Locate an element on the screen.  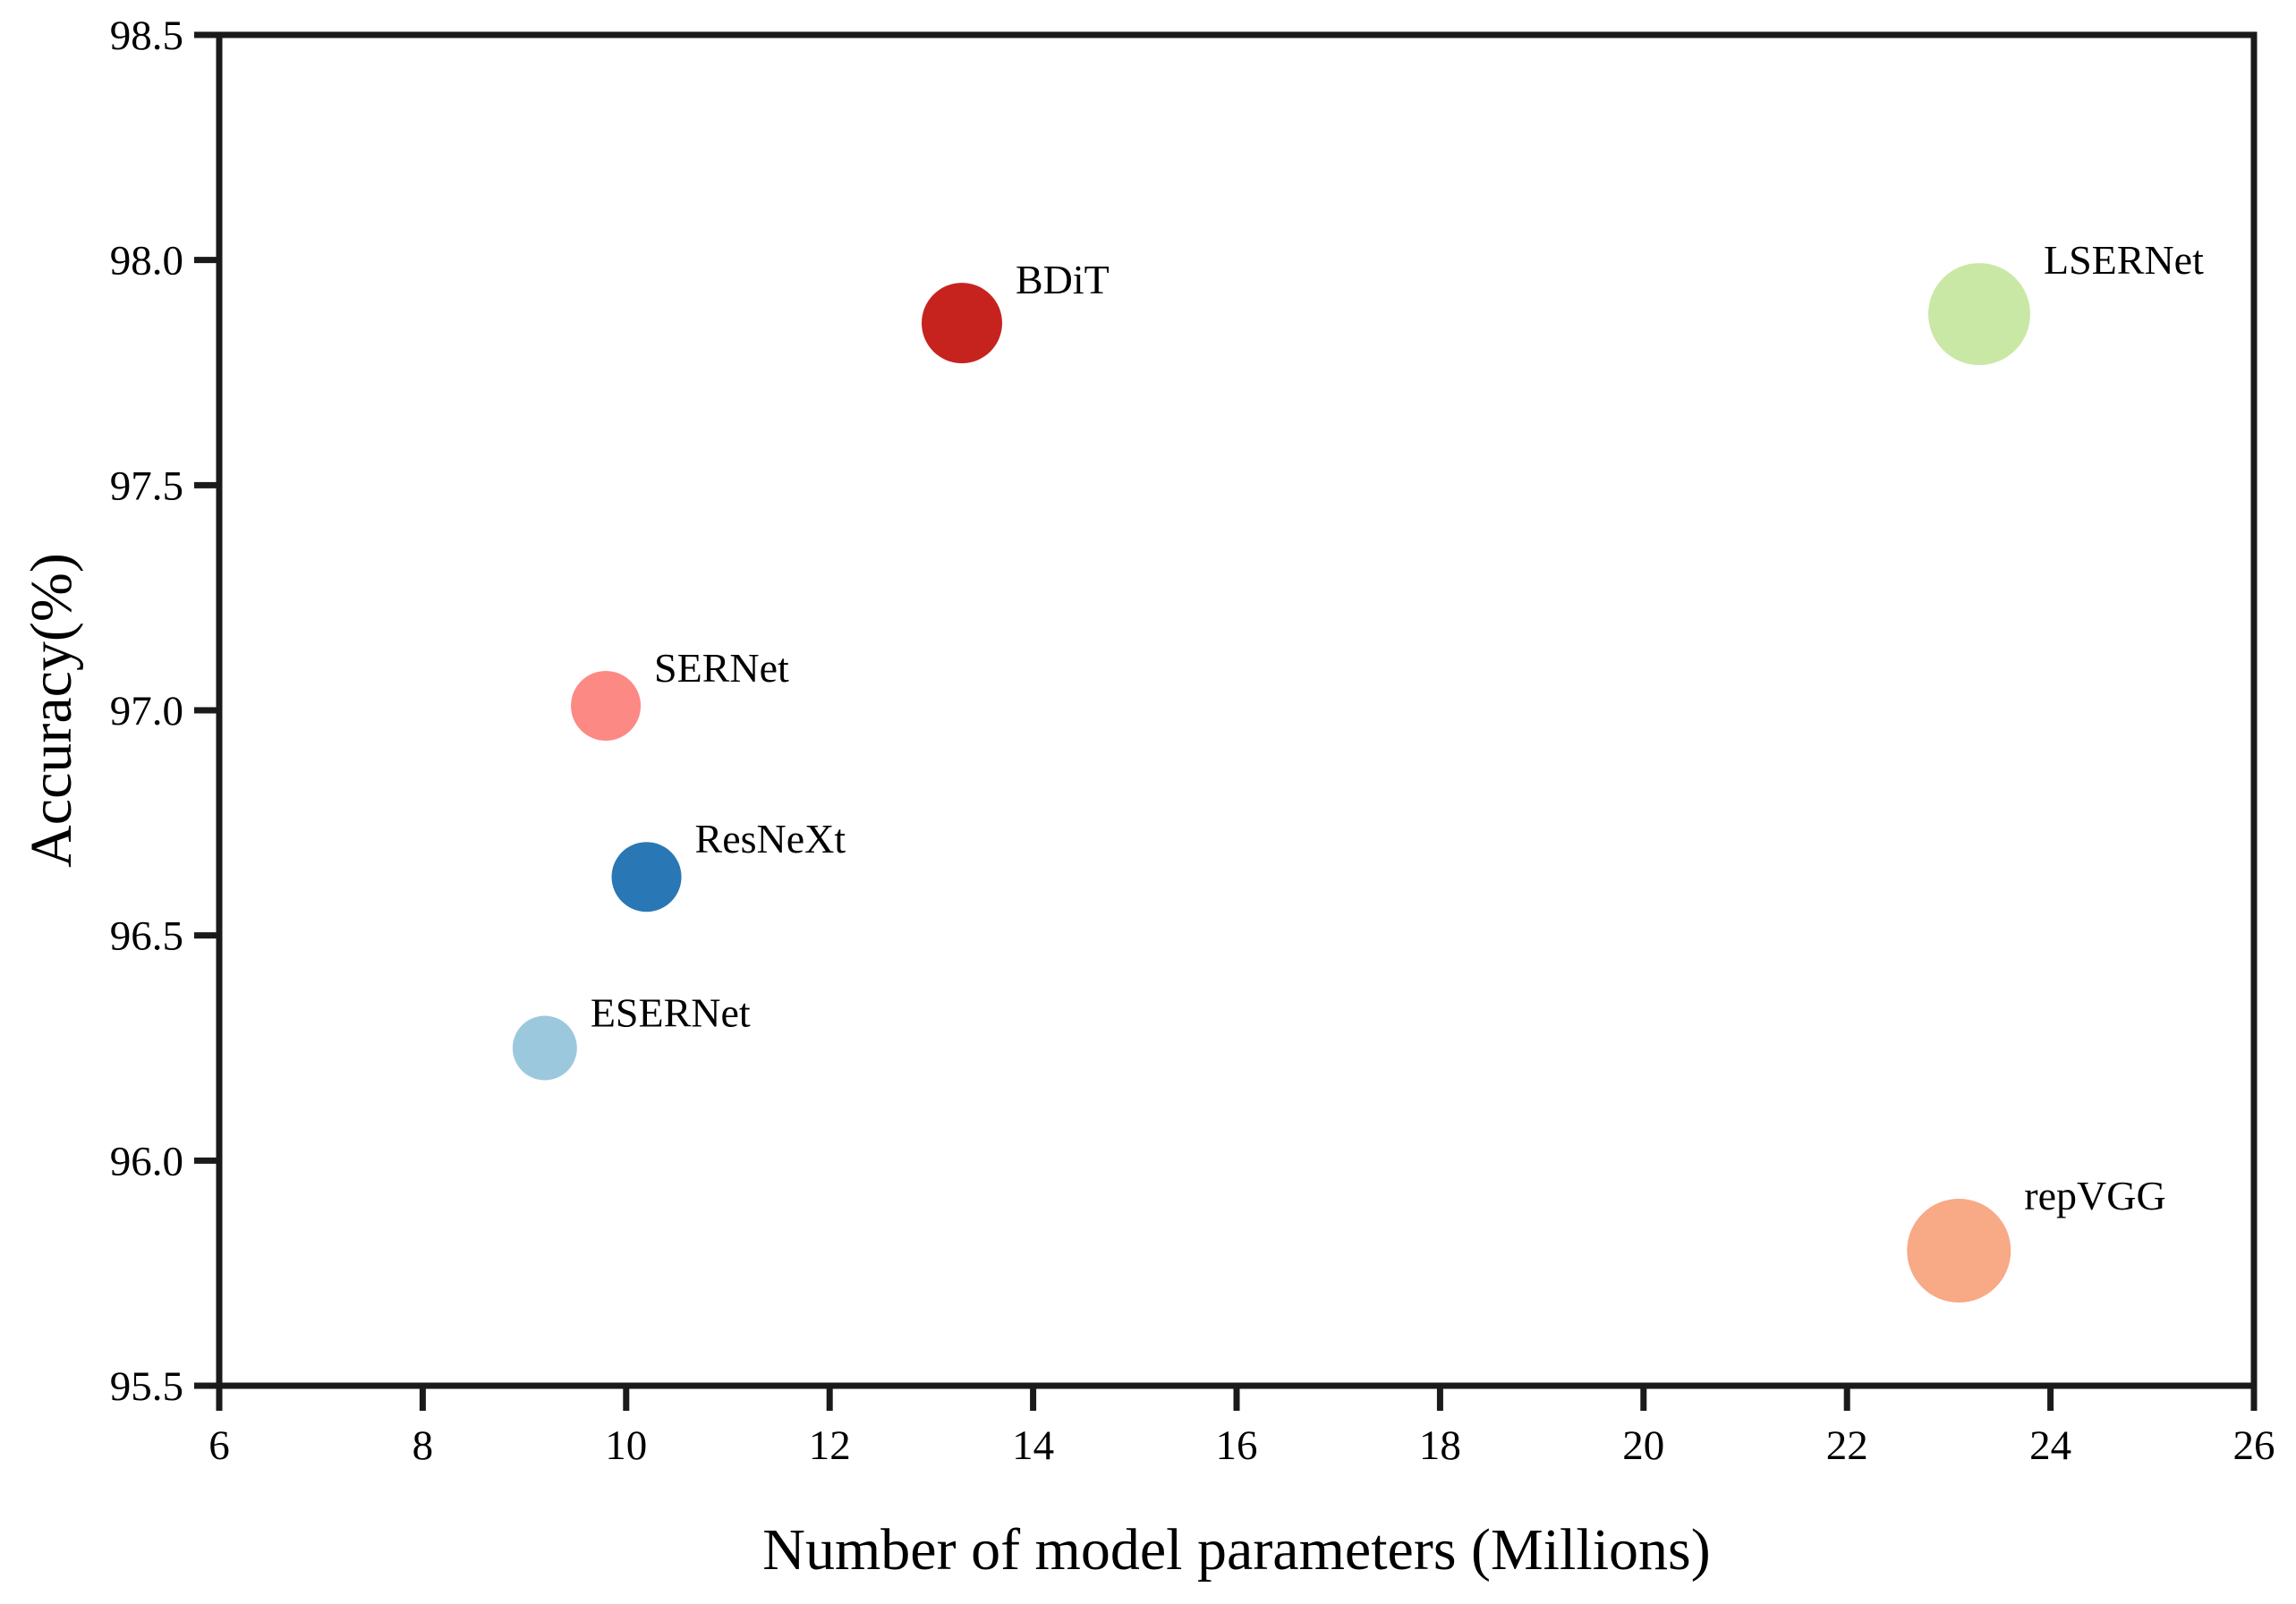
x-tick-label: 12 is located at coordinates (830, 1445).